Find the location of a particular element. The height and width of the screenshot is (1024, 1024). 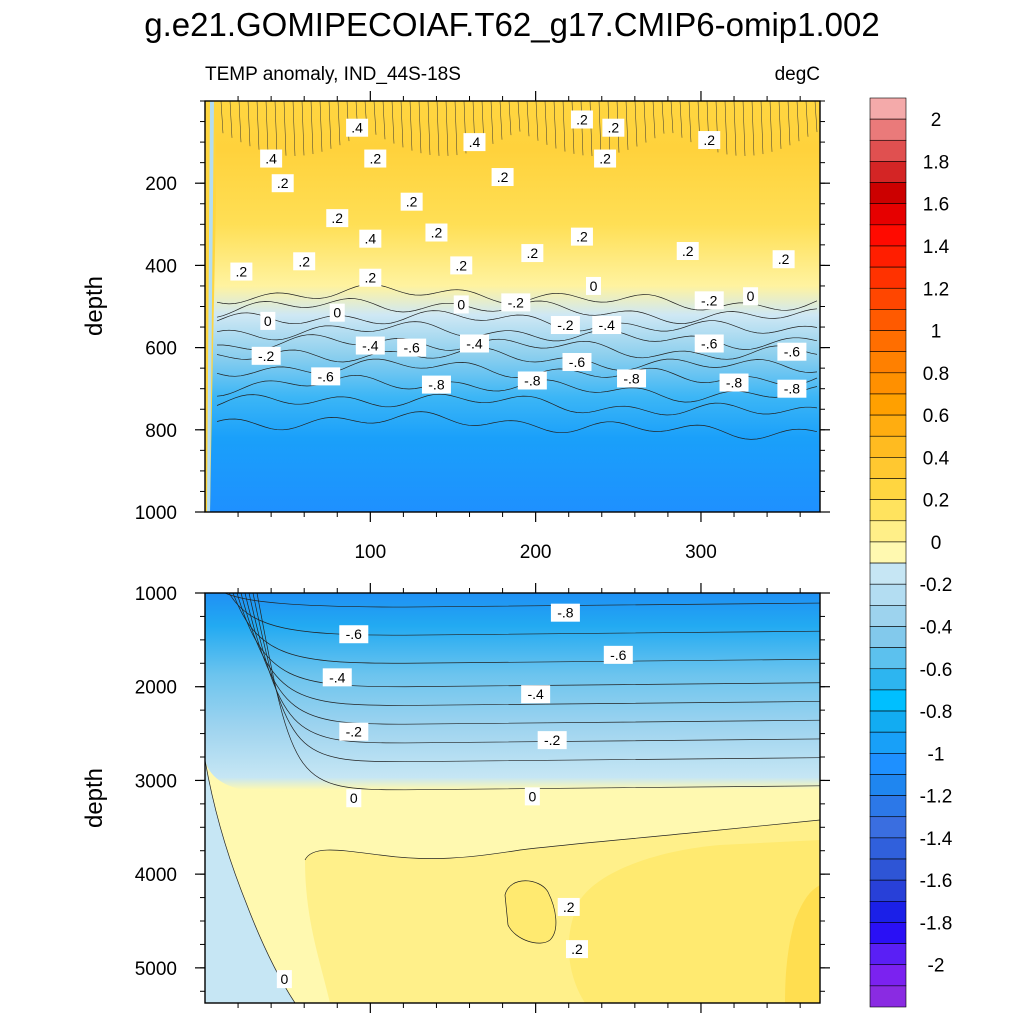

upper-left-cool-strip is located at coordinates (210, 306).